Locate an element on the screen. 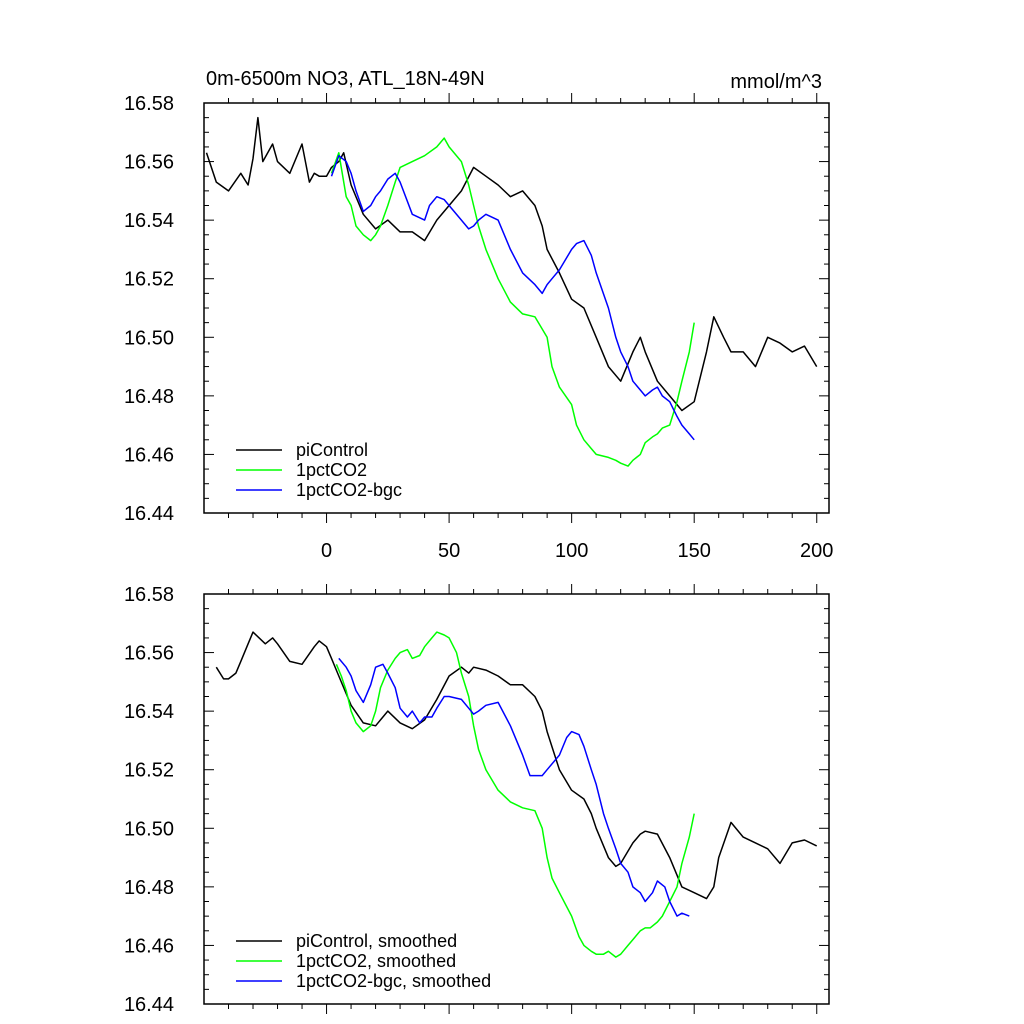 This screenshot has height=1024, width=1024. x-tick-label: 0 is located at coordinates (326, 551).